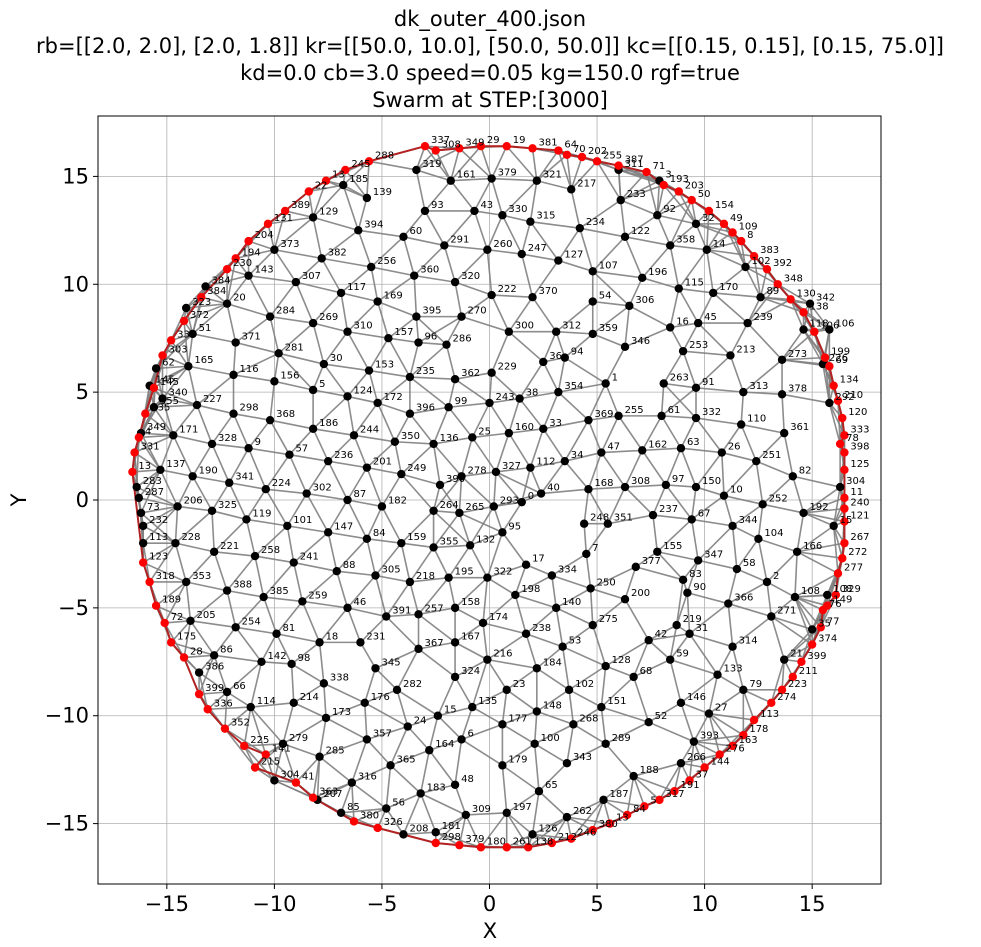  I want to click on y-tick-label: −10, so click(67, 716).